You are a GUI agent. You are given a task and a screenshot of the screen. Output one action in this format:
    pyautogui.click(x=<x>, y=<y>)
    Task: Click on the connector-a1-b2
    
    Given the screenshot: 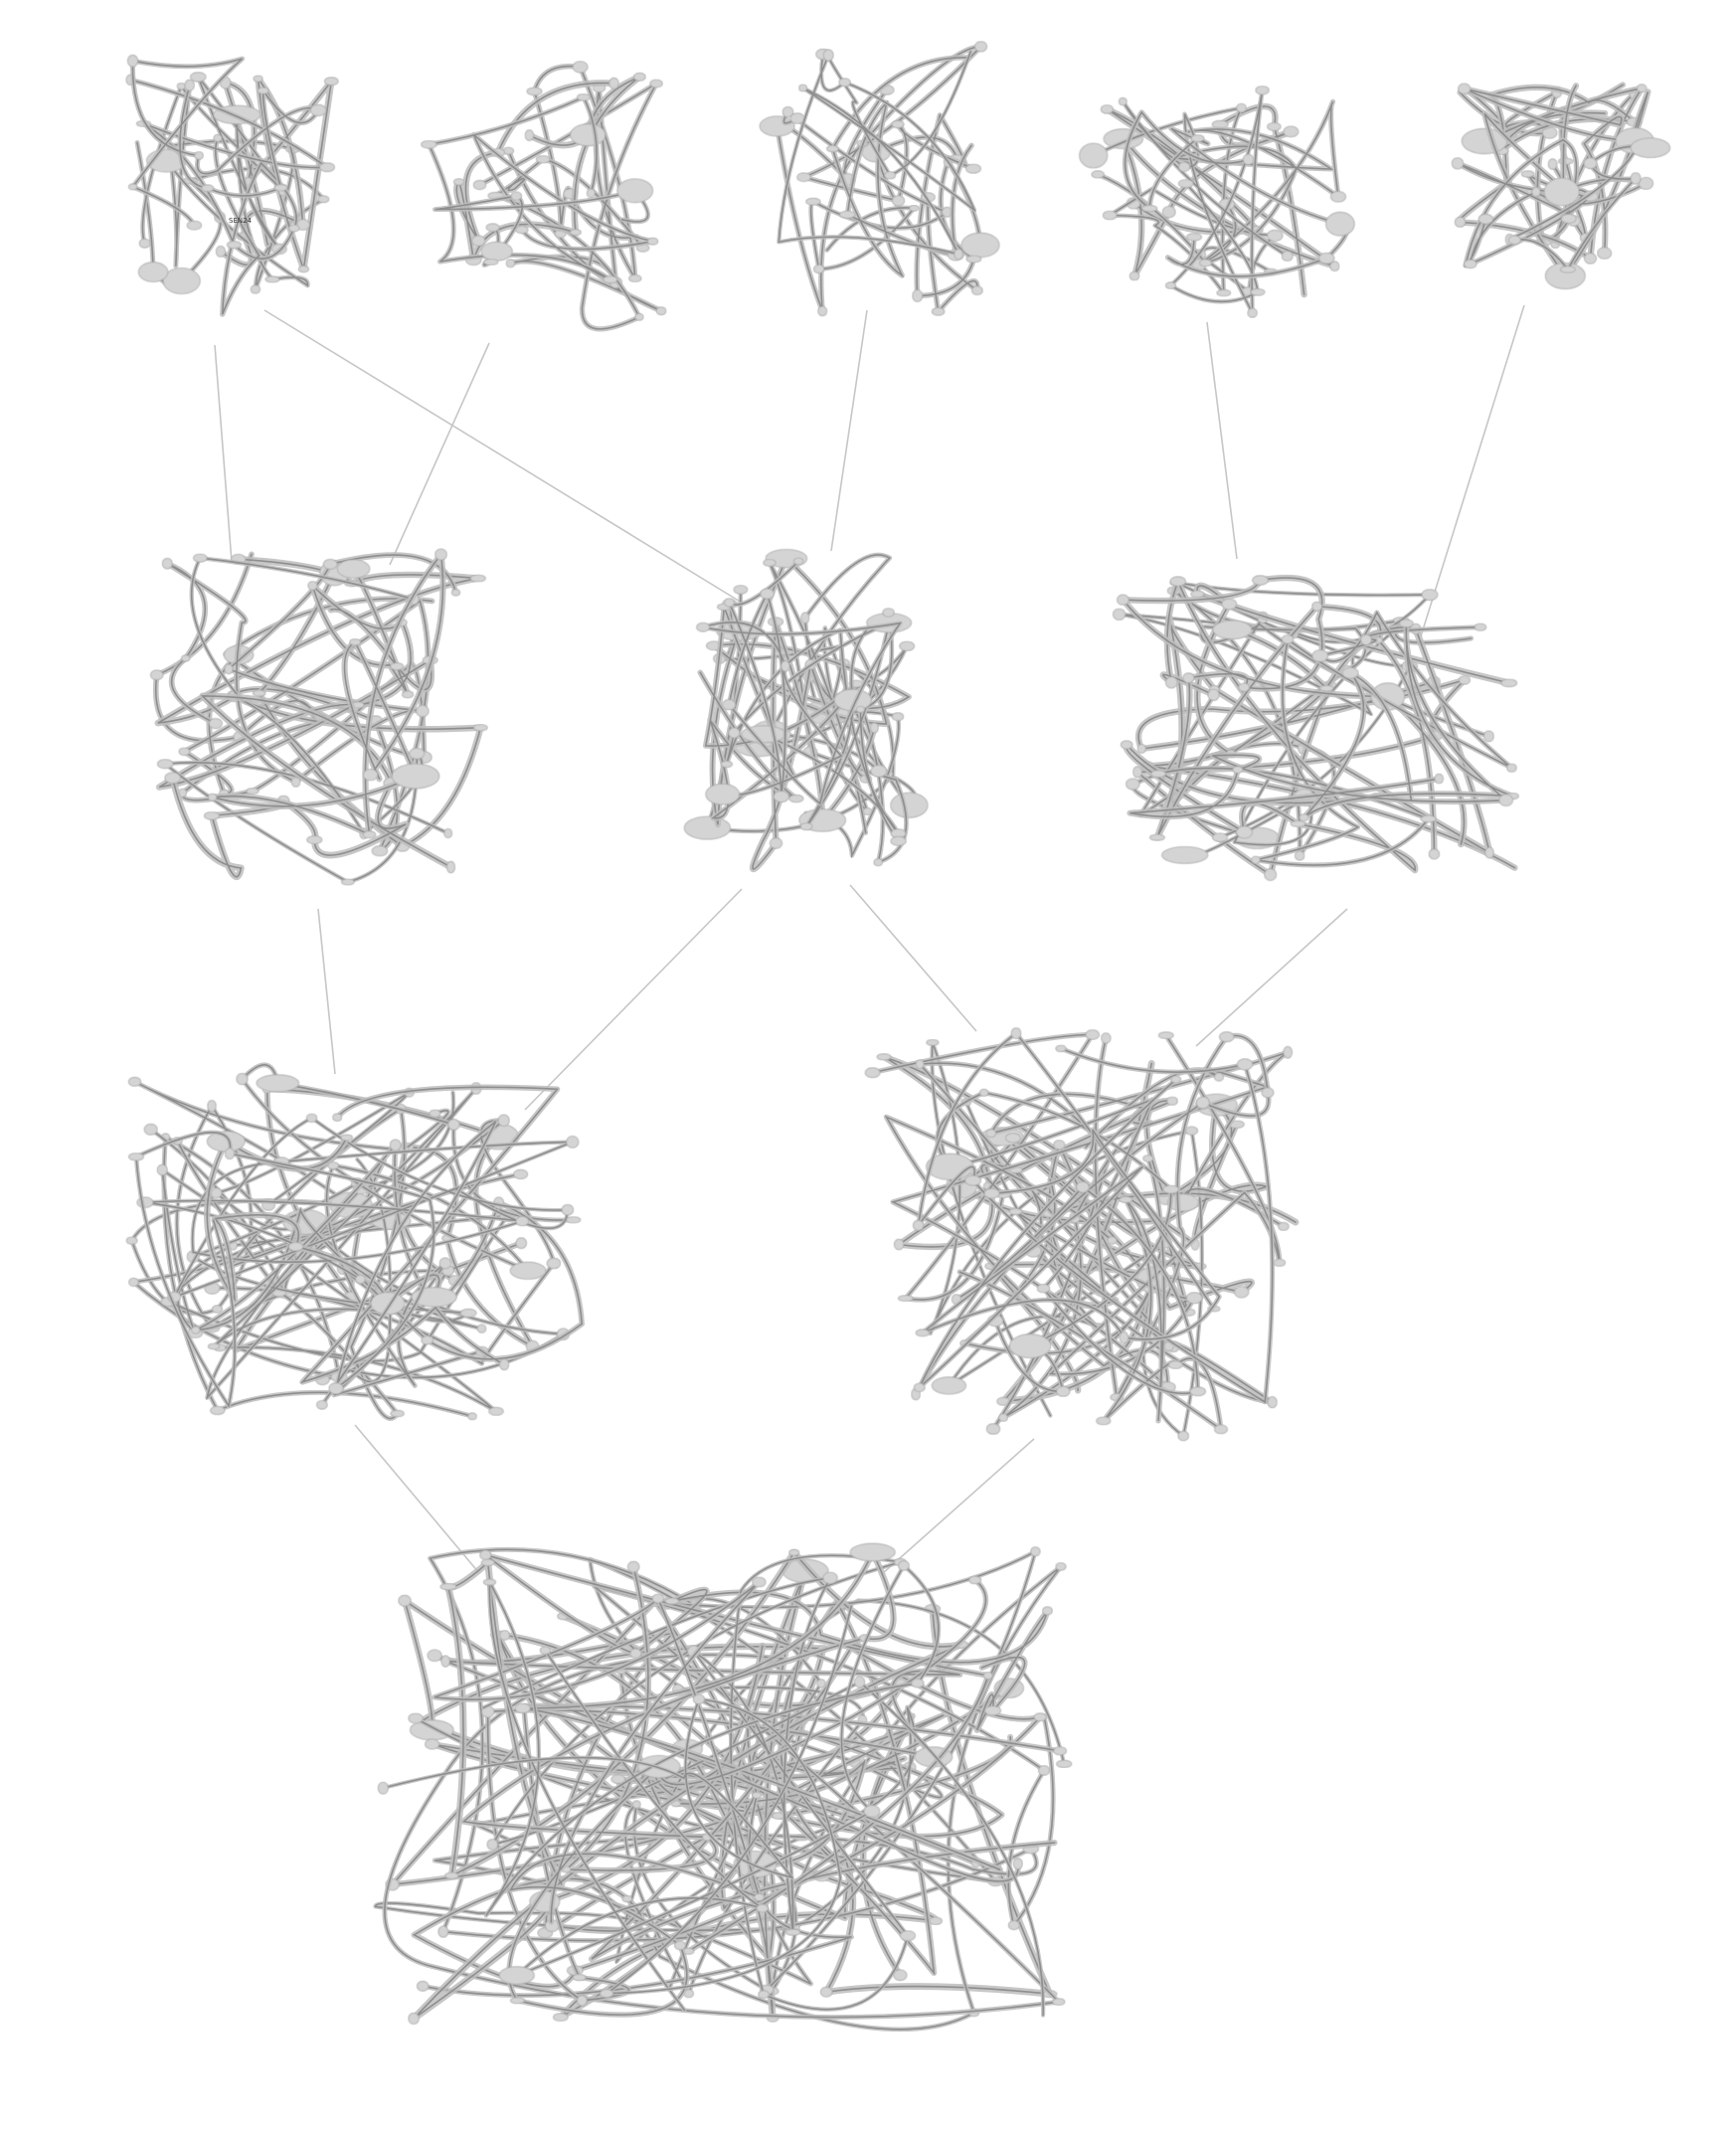 What is the action you would take?
    pyautogui.click(x=503, y=456)
    